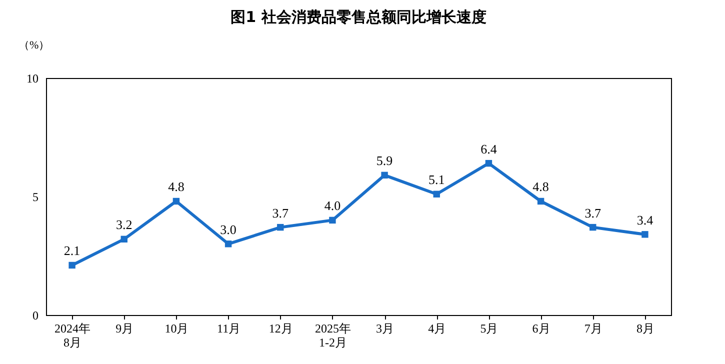  Describe the element at coordinates (229, 329) in the screenshot. I see `x-tick-label: 11月` at that location.